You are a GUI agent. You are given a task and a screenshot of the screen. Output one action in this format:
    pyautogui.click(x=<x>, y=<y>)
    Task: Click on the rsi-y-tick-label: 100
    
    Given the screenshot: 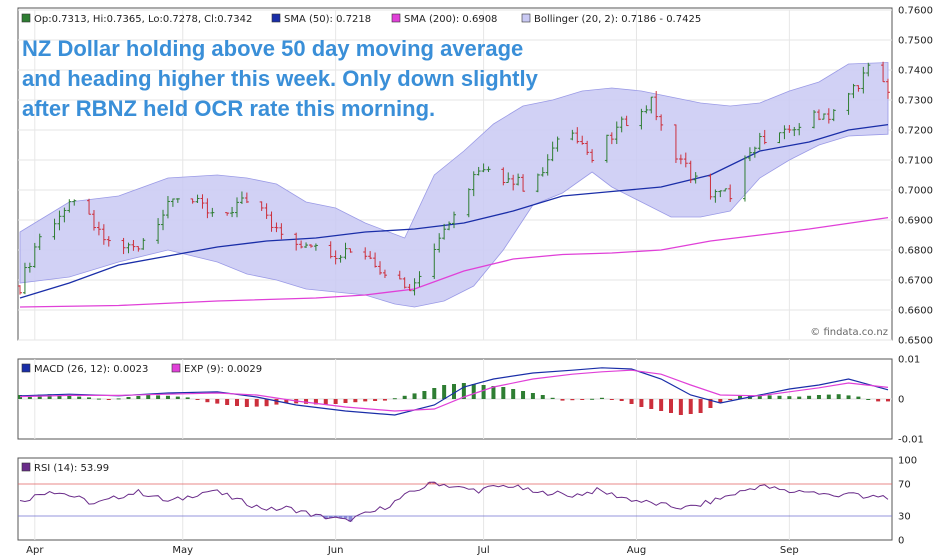 What is the action you would take?
    pyautogui.click(x=907, y=461)
    